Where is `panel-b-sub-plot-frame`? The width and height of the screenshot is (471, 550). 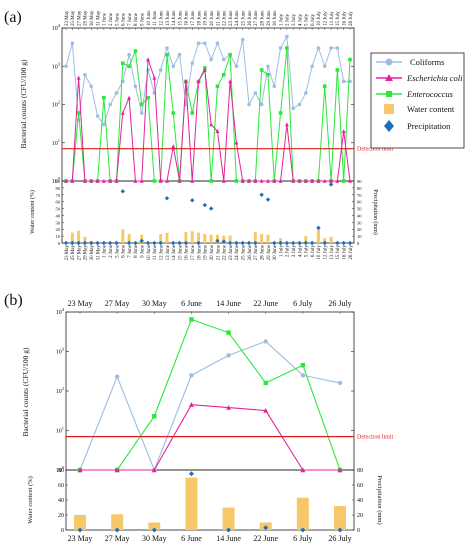 panel-b-sub-plot-frame is located at coordinates (210, 500).